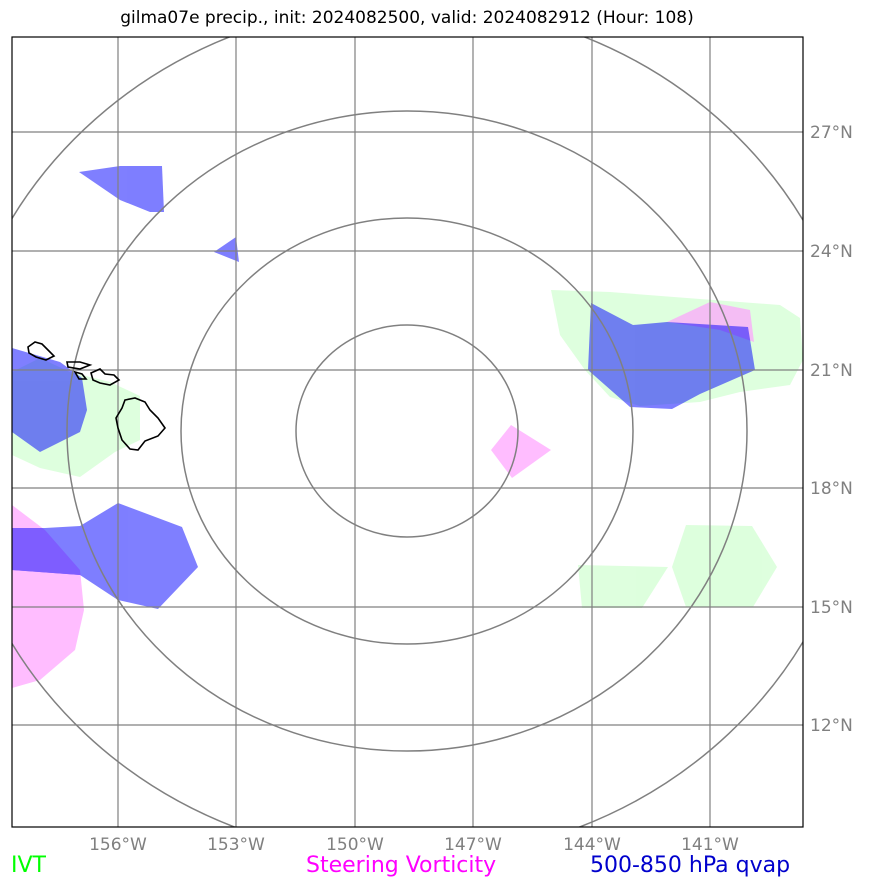 The width and height of the screenshot is (873, 891). Describe the element at coordinates (831, 489) in the screenshot. I see `lat-label: 18°N` at that location.